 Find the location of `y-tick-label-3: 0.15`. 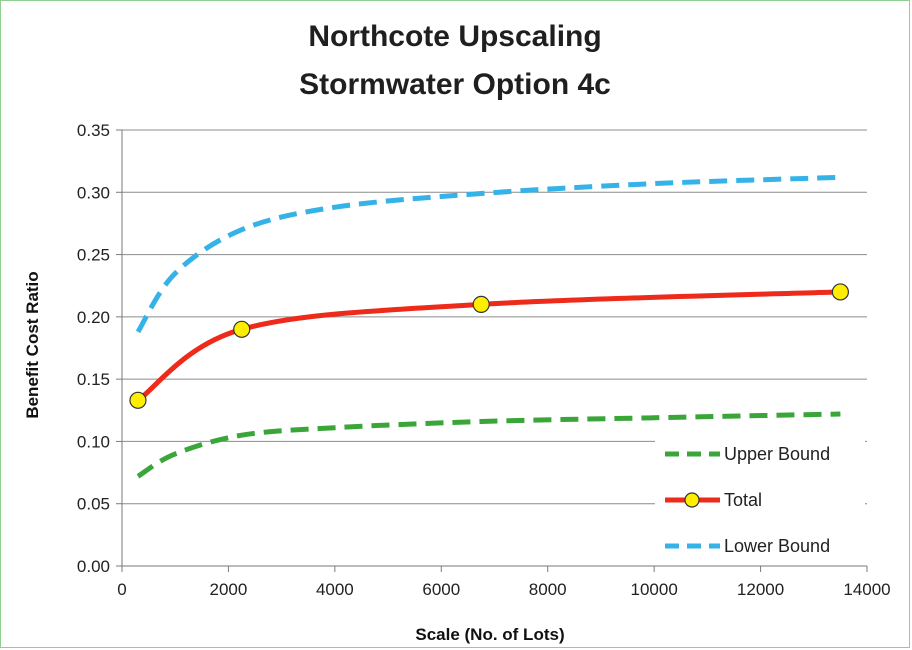

y-tick-label-3: 0.15 is located at coordinates (93, 379).